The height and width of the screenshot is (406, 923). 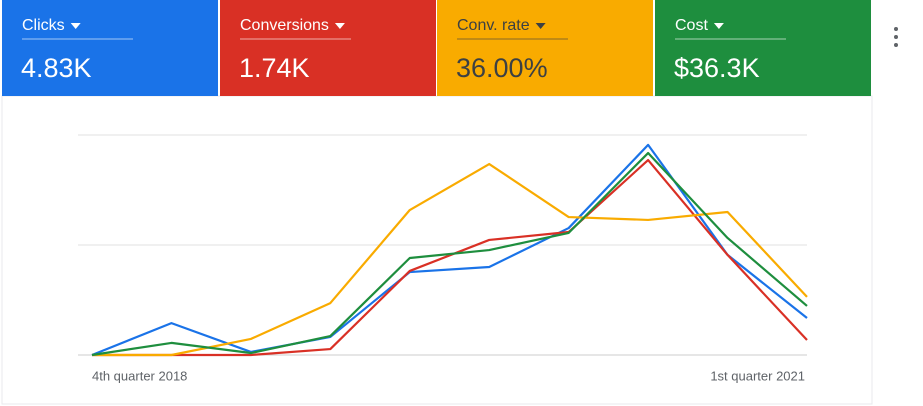 I want to click on tile-value: 36.00%, so click(x=502, y=68).